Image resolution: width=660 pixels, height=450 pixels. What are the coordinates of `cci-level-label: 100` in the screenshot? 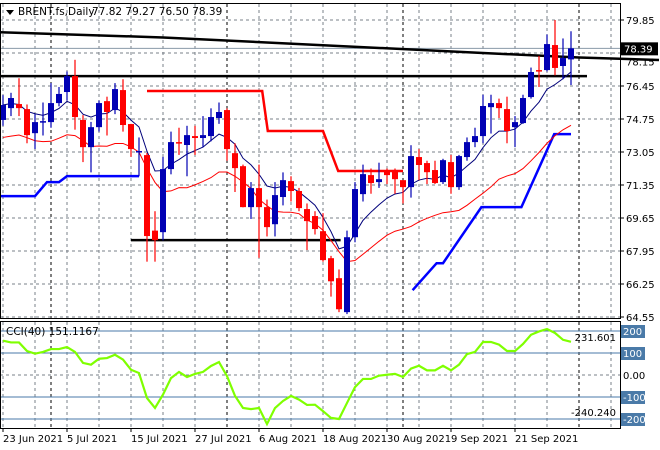 It's located at (632, 354).